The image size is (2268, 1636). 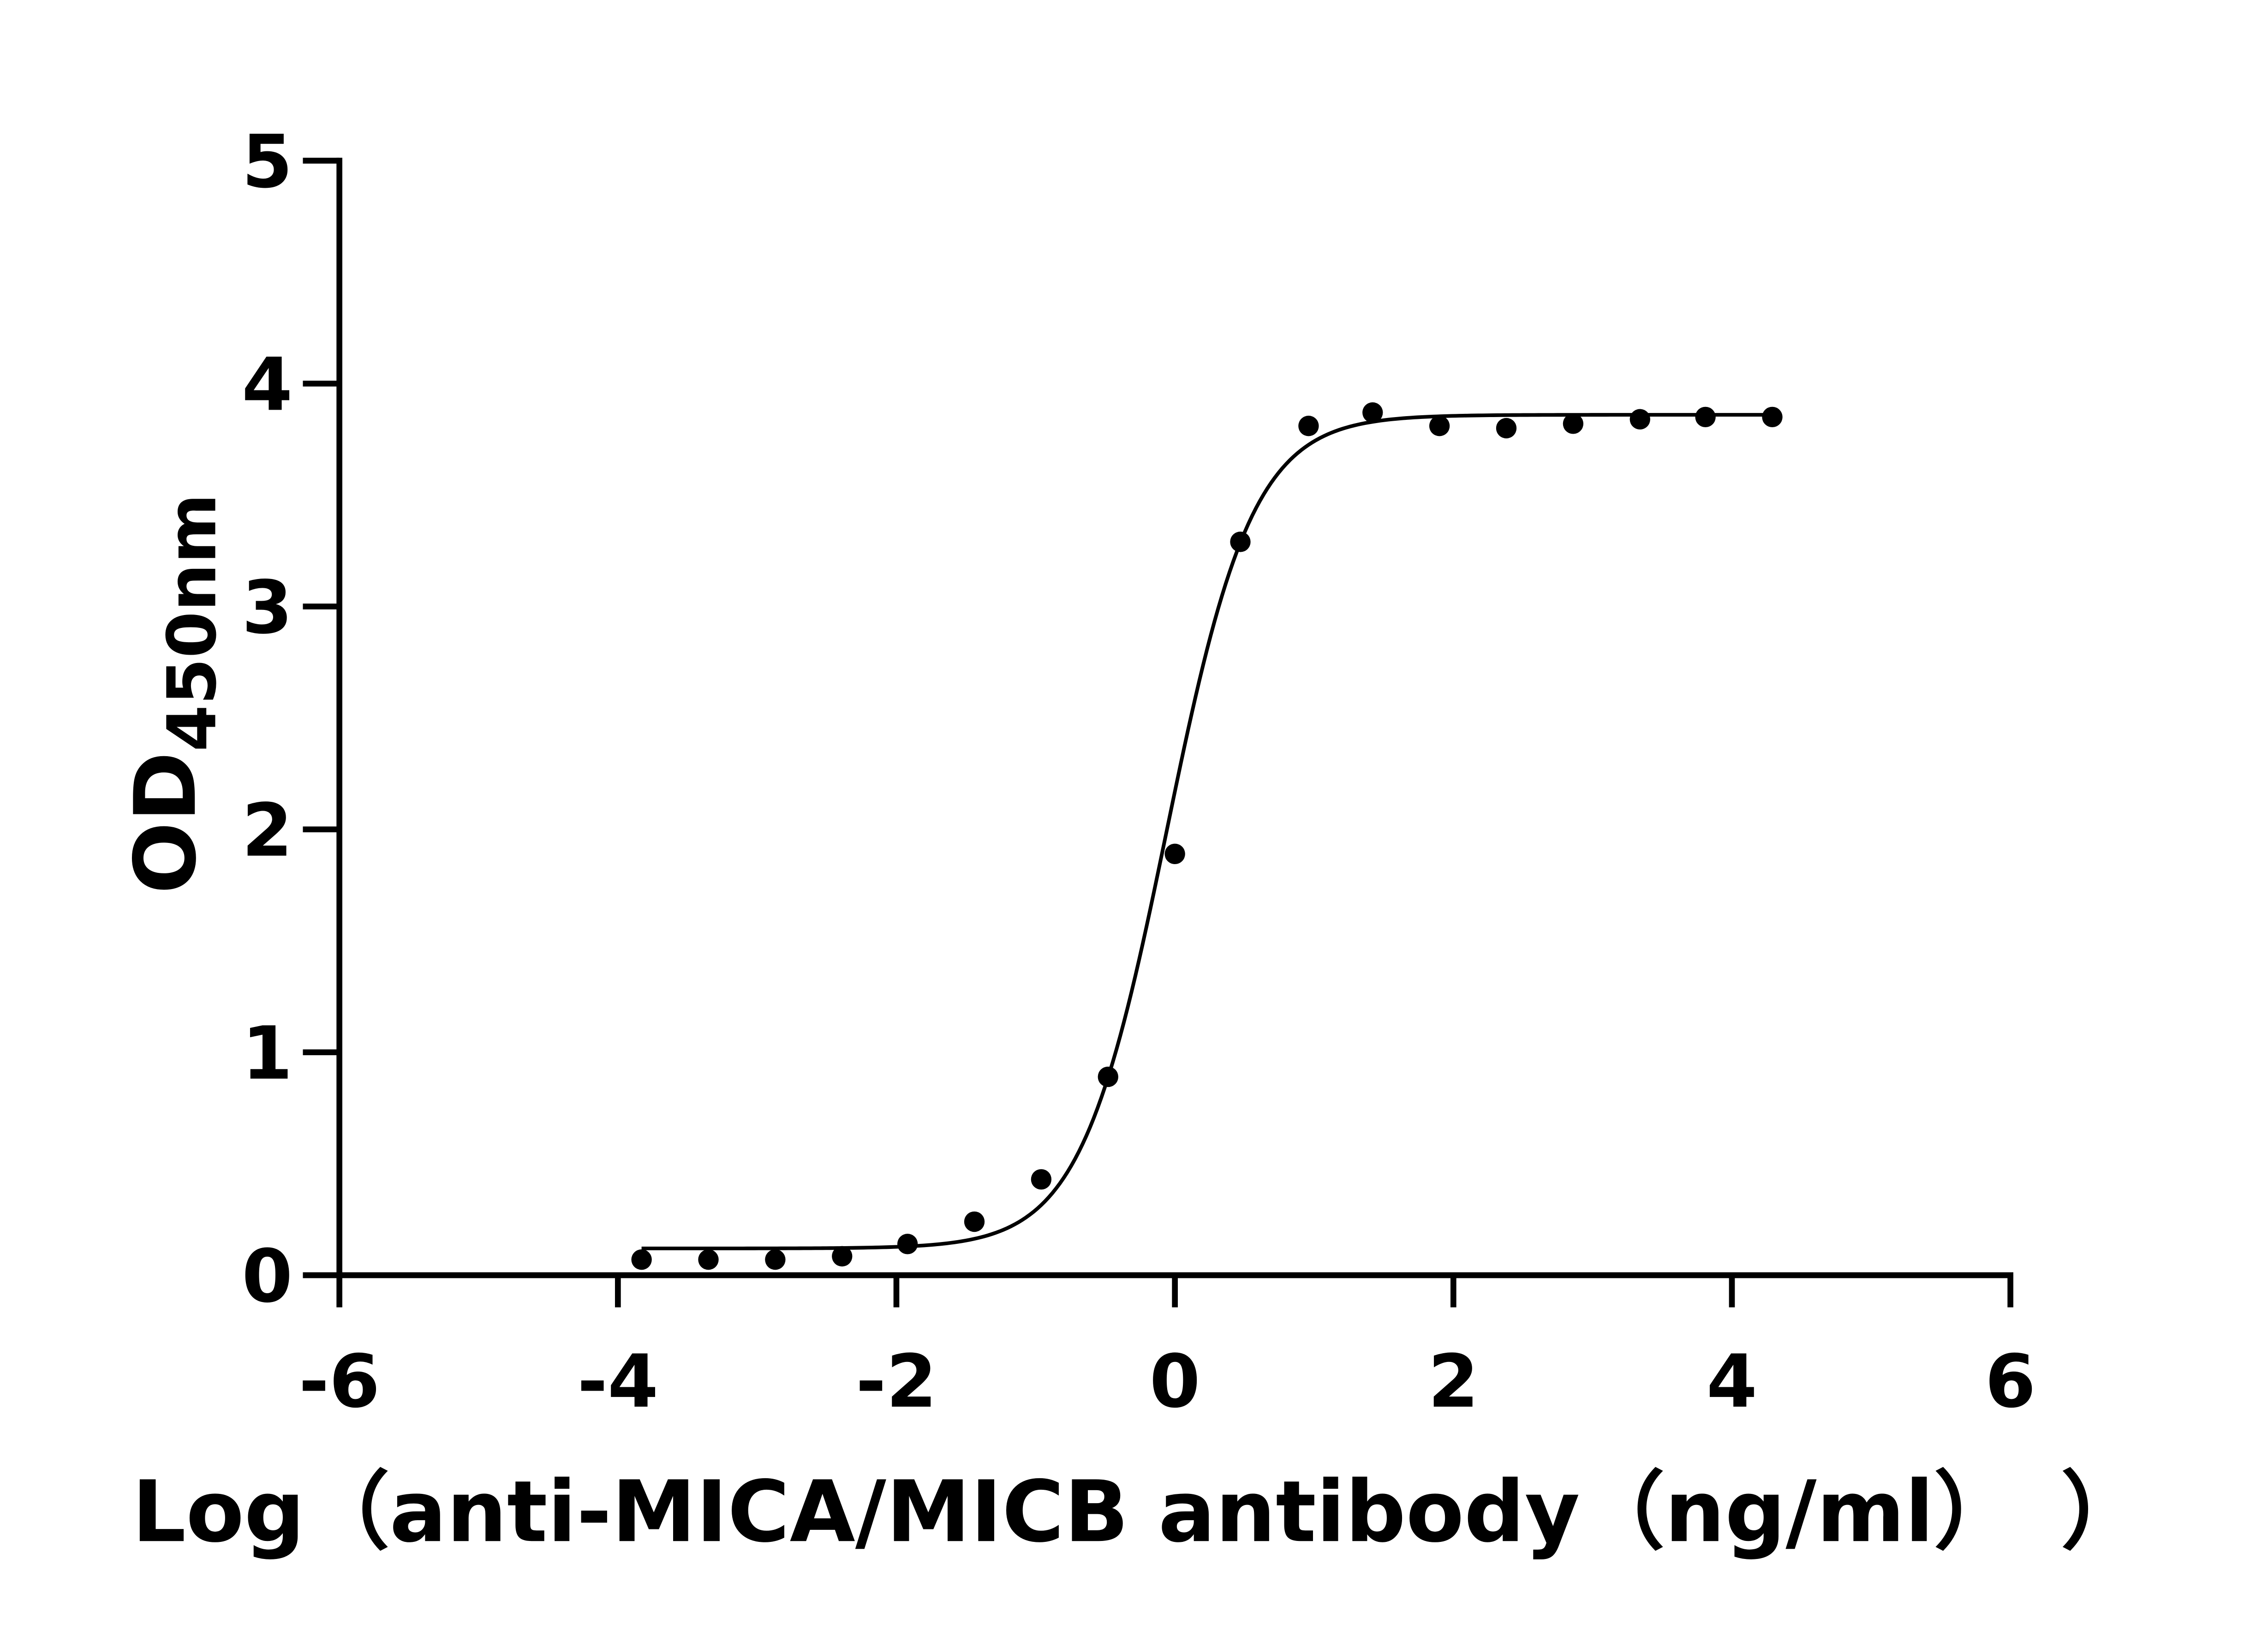 I want to click on x-tick-label: 0, so click(x=1175, y=1381).